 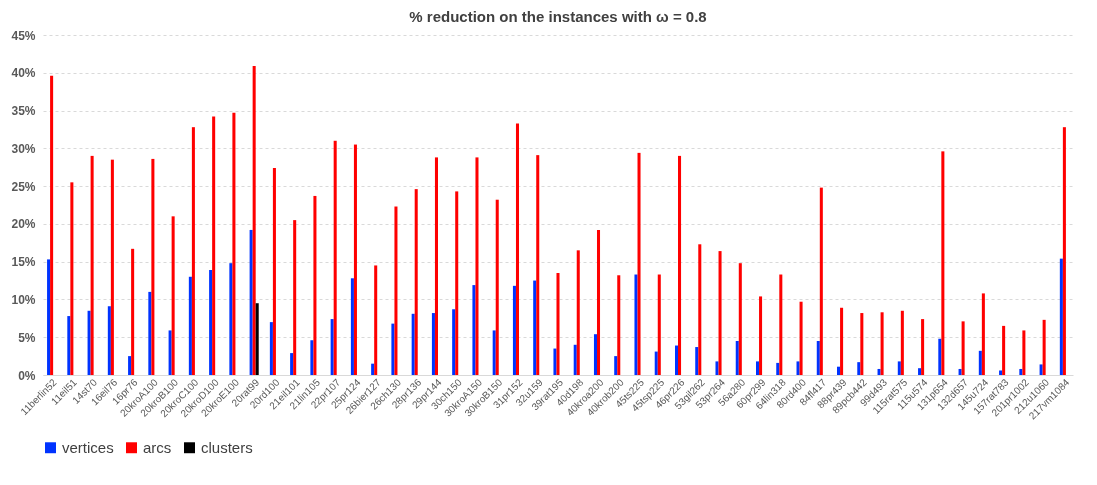 I want to click on y-tick-label: 20%, so click(x=23, y=224).